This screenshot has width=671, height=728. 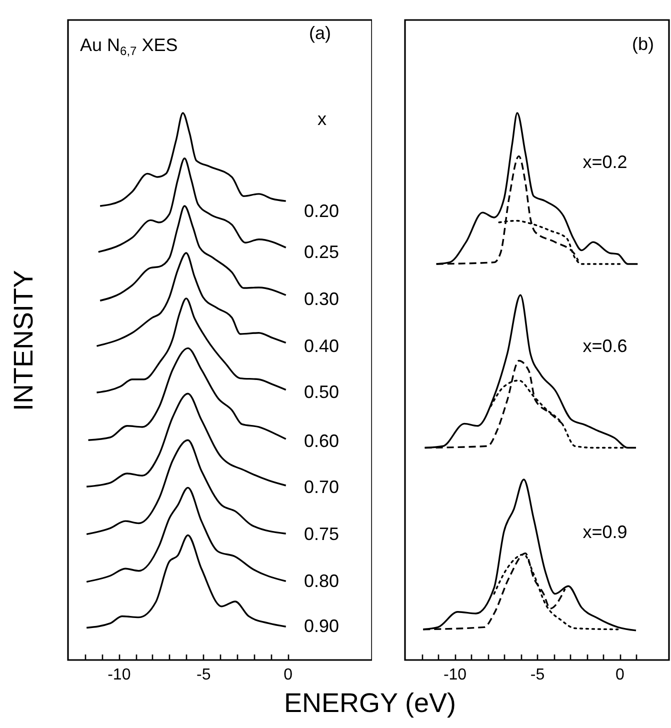 What do you see at coordinates (322, 119) in the screenshot?
I see `annotation: x` at bounding box center [322, 119].